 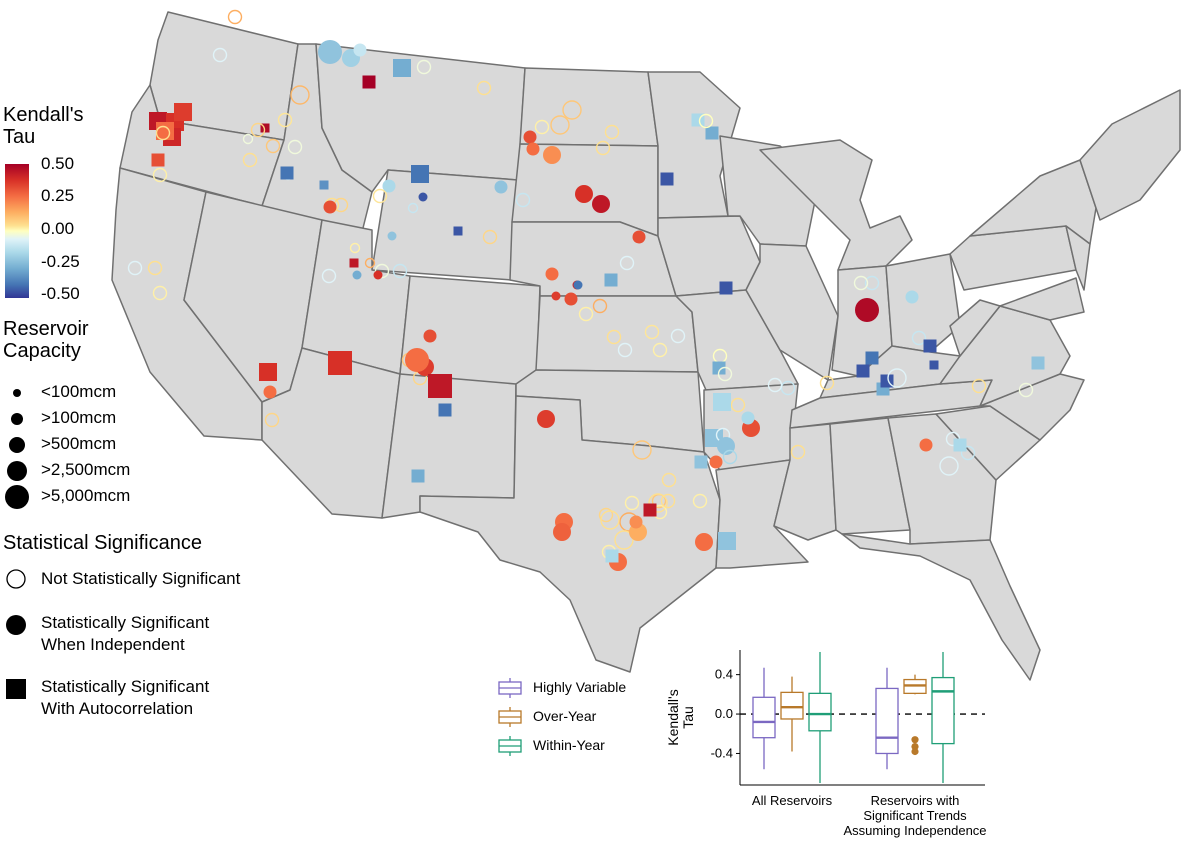 I want to click on state-kansas, so click(x=617, y=334).